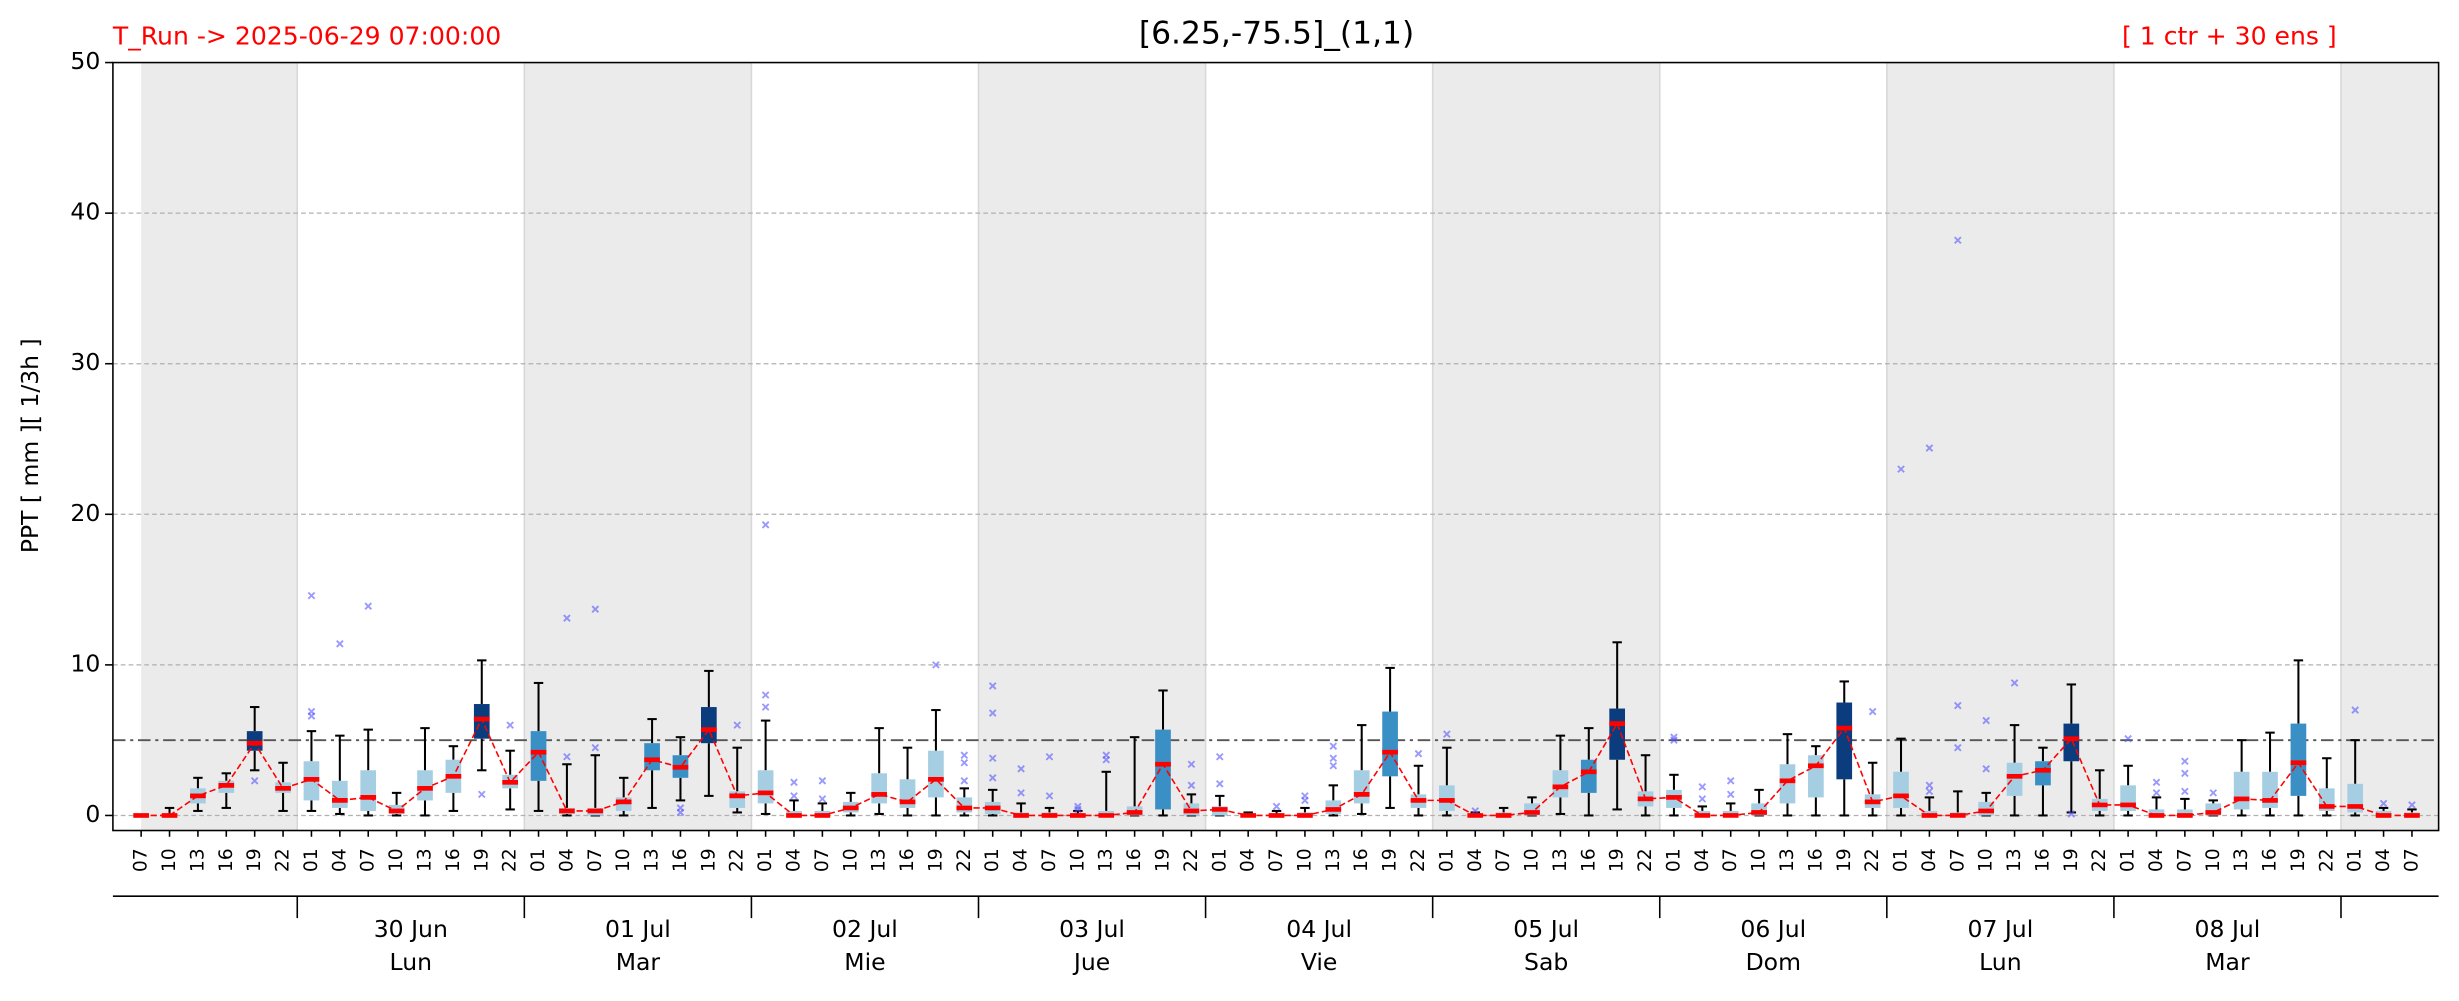 The height and width of the screenshot is (1001, 2459). What do you see at coordinates (1092, 929) in the screenshot?
I see `day-date: 03 Jul` at bounding box center [1092, 929].